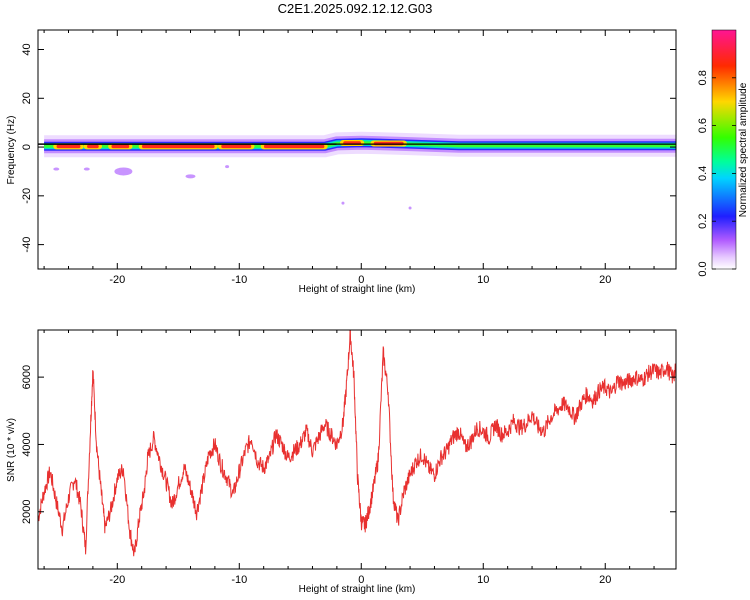 This screenshot has width=750, height=600. I want to click on snr-x-tick-label: 0, so click(361, 580).